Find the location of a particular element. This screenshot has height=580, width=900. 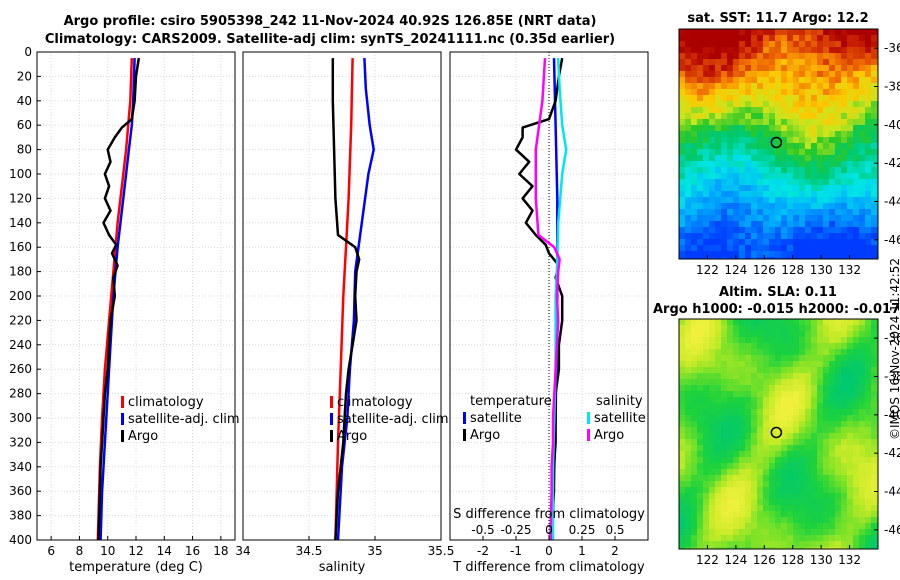

legend-swatch is located at coordinates (464, 418).